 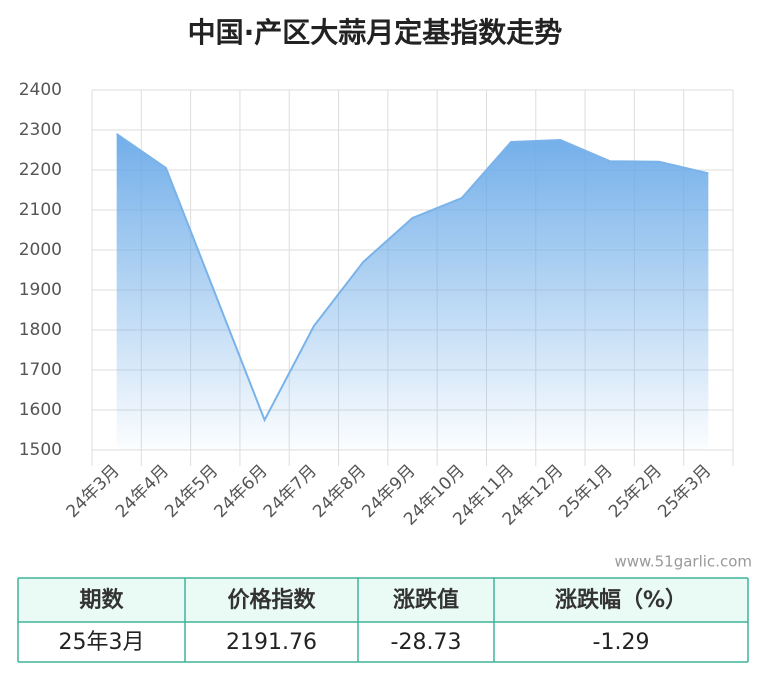 What do you see at coordinates (40, 370) in the screenshot?
I see `y-tick-label: 1700` at bounding box center [40, 370].